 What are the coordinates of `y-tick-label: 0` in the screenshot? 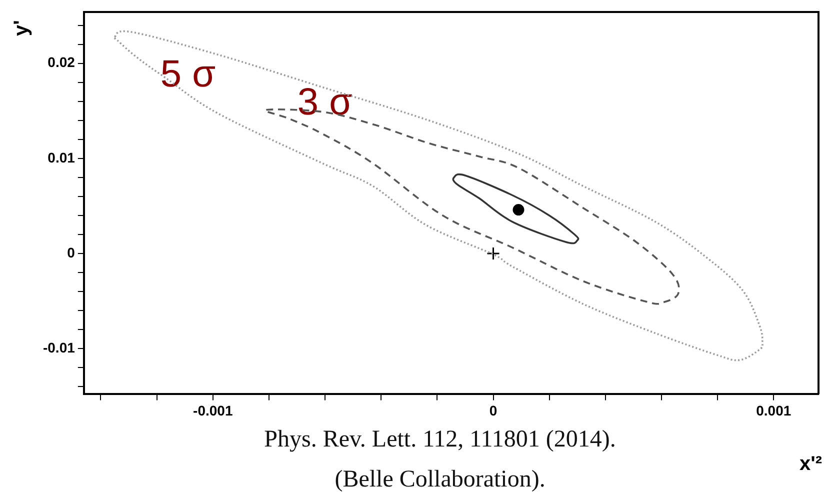 It's located at (71, 252).